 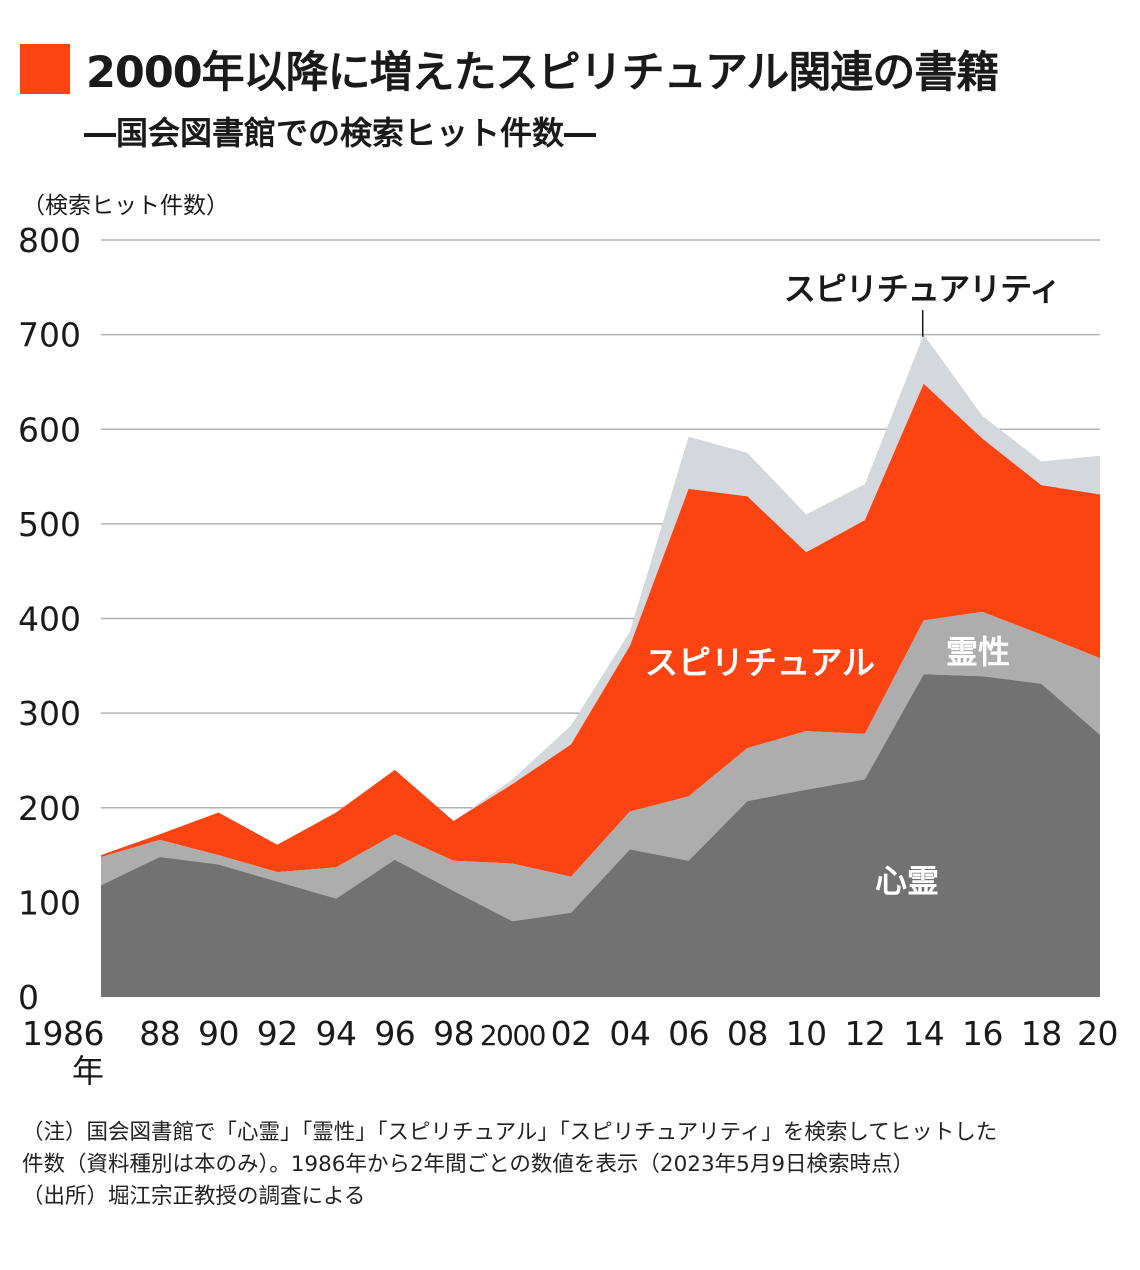 I want to click on y-tick-label: 700, so click(x=49, y=335).